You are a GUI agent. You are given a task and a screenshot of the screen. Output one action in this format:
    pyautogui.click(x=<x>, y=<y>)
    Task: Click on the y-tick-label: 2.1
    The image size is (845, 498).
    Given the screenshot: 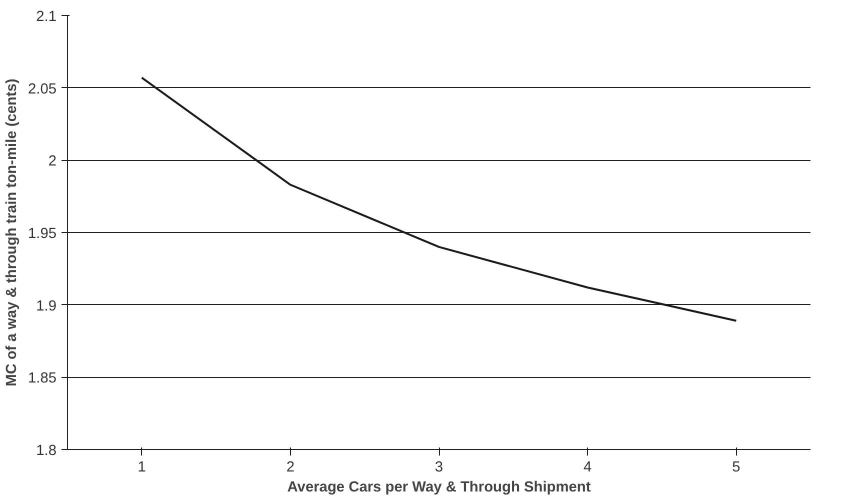 What is the action you would take?
    pyautogui.click(x=46, y=17)
    